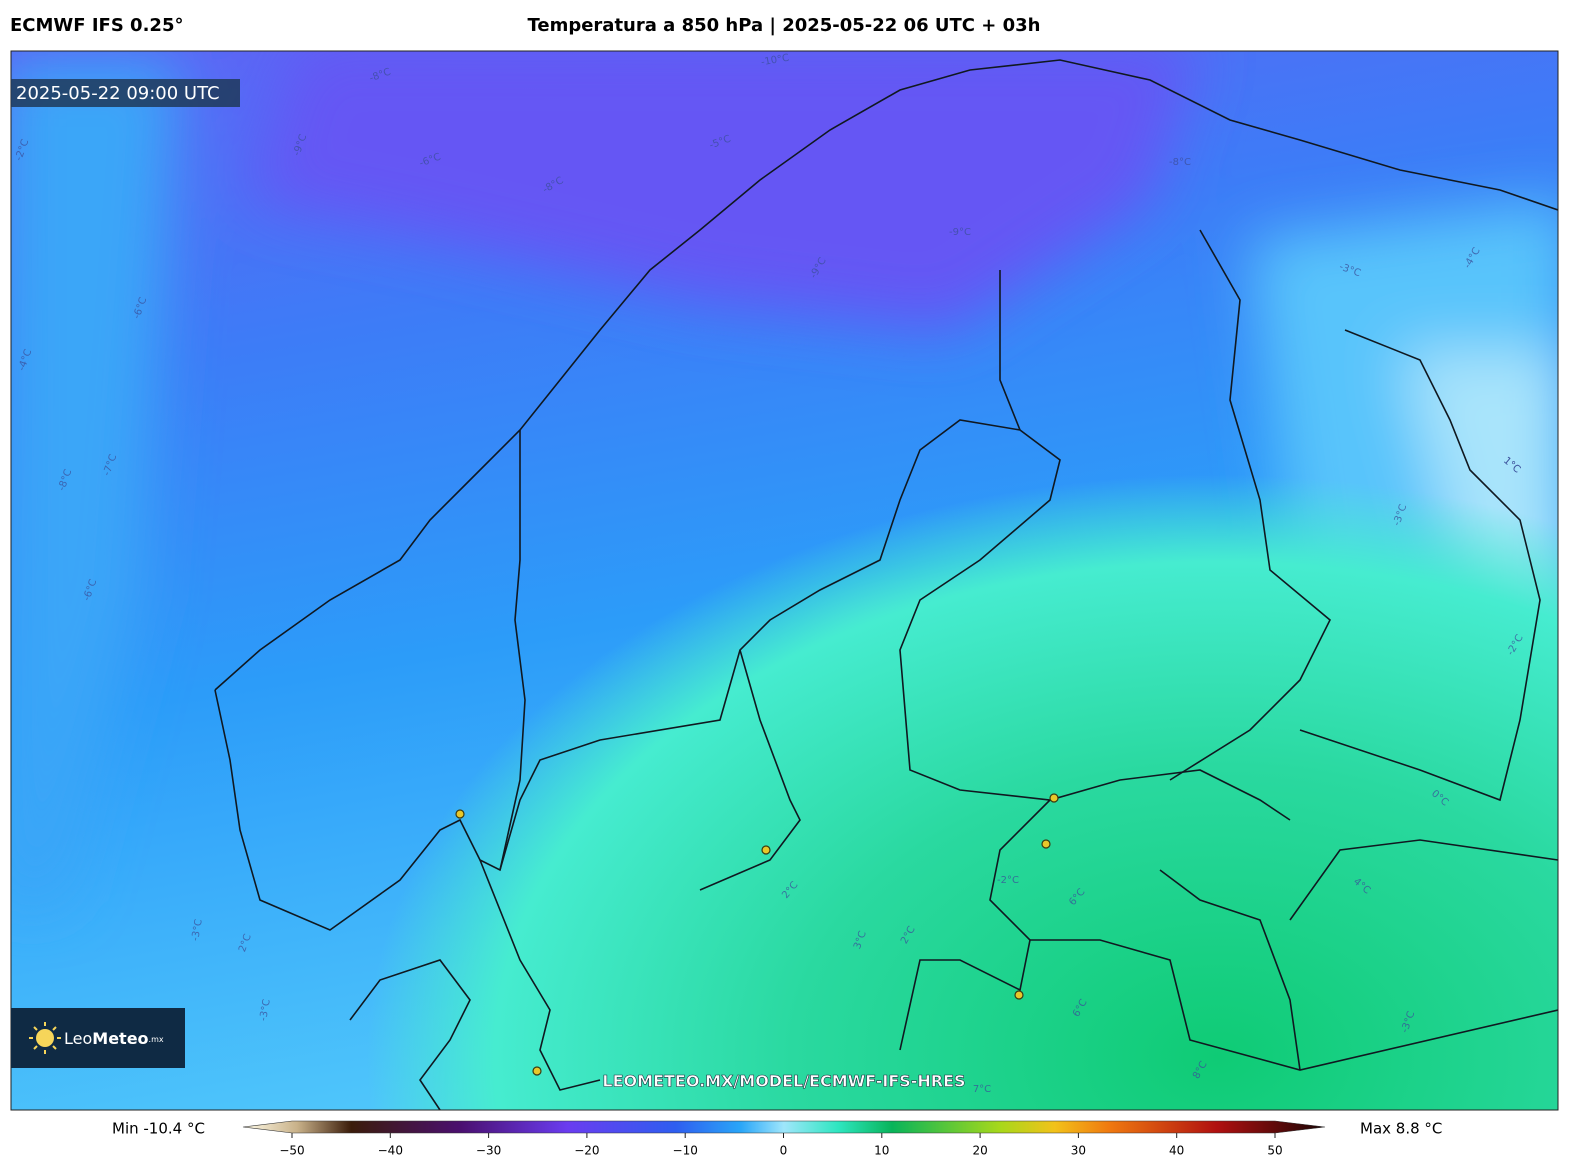 This screenshot has height=1159, width=1570. I want to click on tick-label: 0, so click(784, 1151).